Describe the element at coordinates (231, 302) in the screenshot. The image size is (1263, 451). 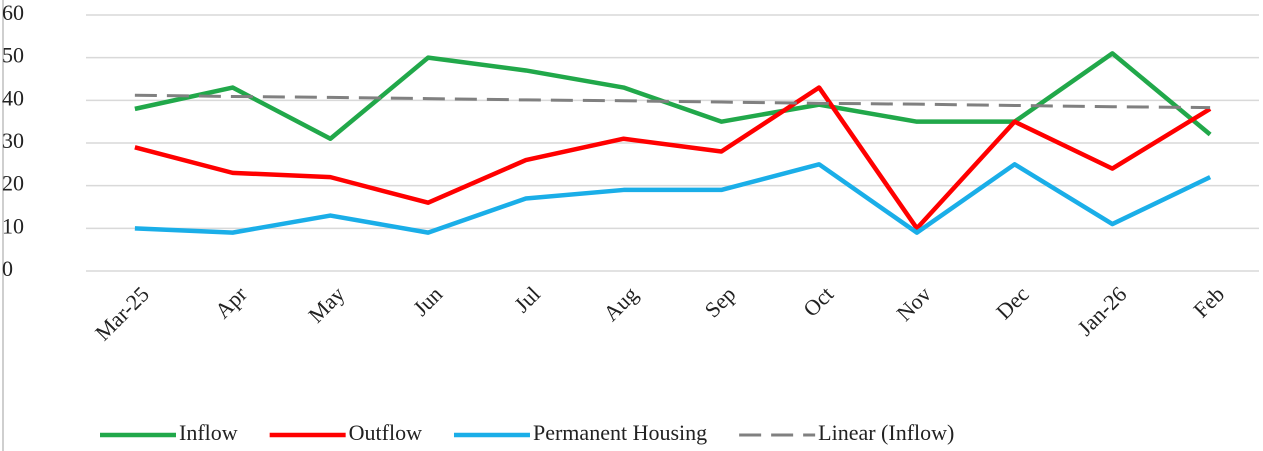
I see `x-tick-label: Apr` at that location.